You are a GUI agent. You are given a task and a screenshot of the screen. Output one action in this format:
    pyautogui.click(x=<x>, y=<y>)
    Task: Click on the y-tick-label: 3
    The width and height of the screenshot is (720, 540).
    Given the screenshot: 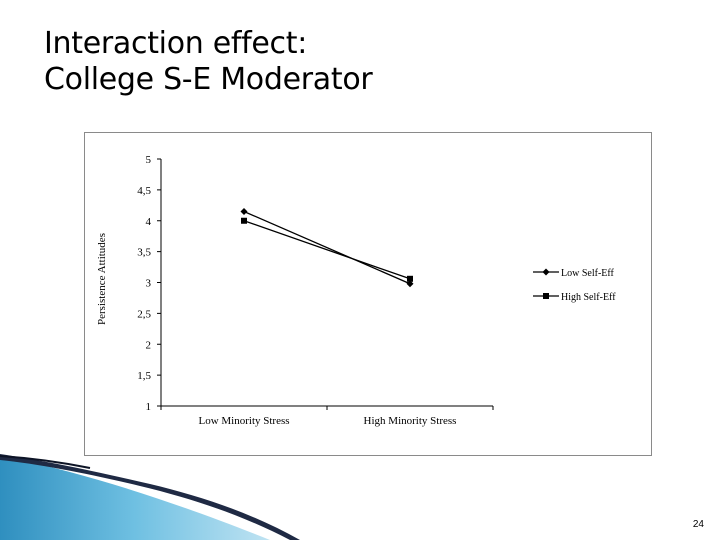 What is the action you would take?
    pyautogui.click(x=149, y=284)
    